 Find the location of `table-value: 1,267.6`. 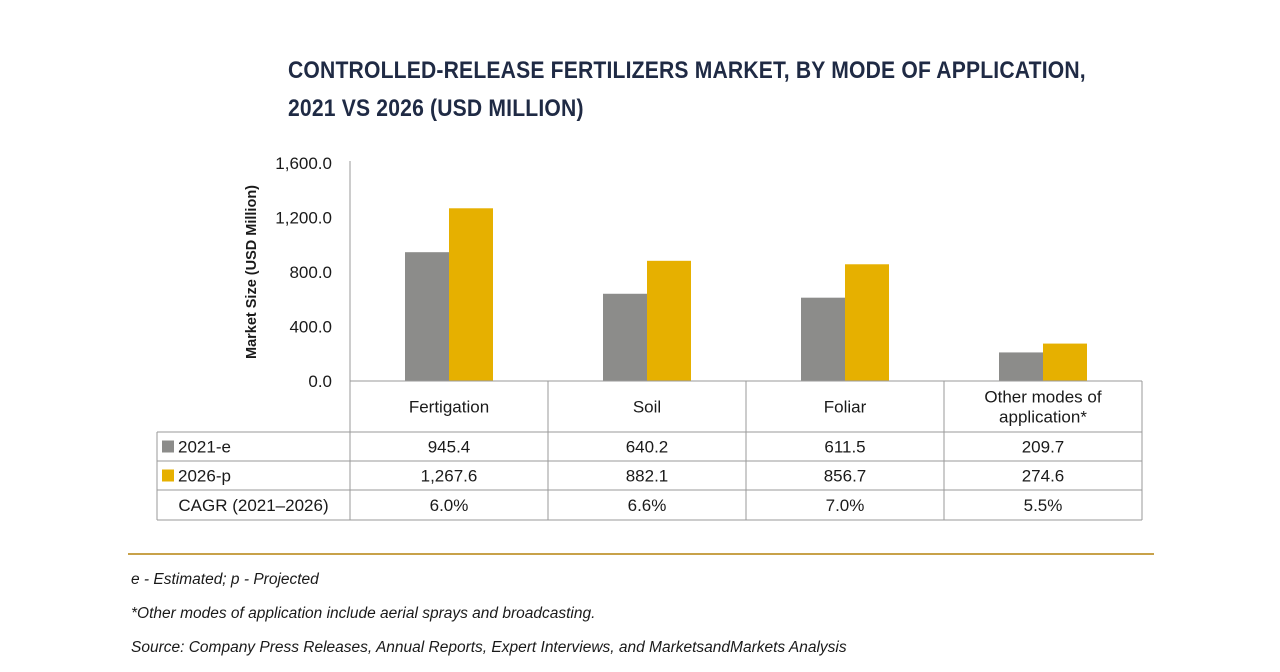

table-value: 1,267.6 is located at coordinates (449, 476).